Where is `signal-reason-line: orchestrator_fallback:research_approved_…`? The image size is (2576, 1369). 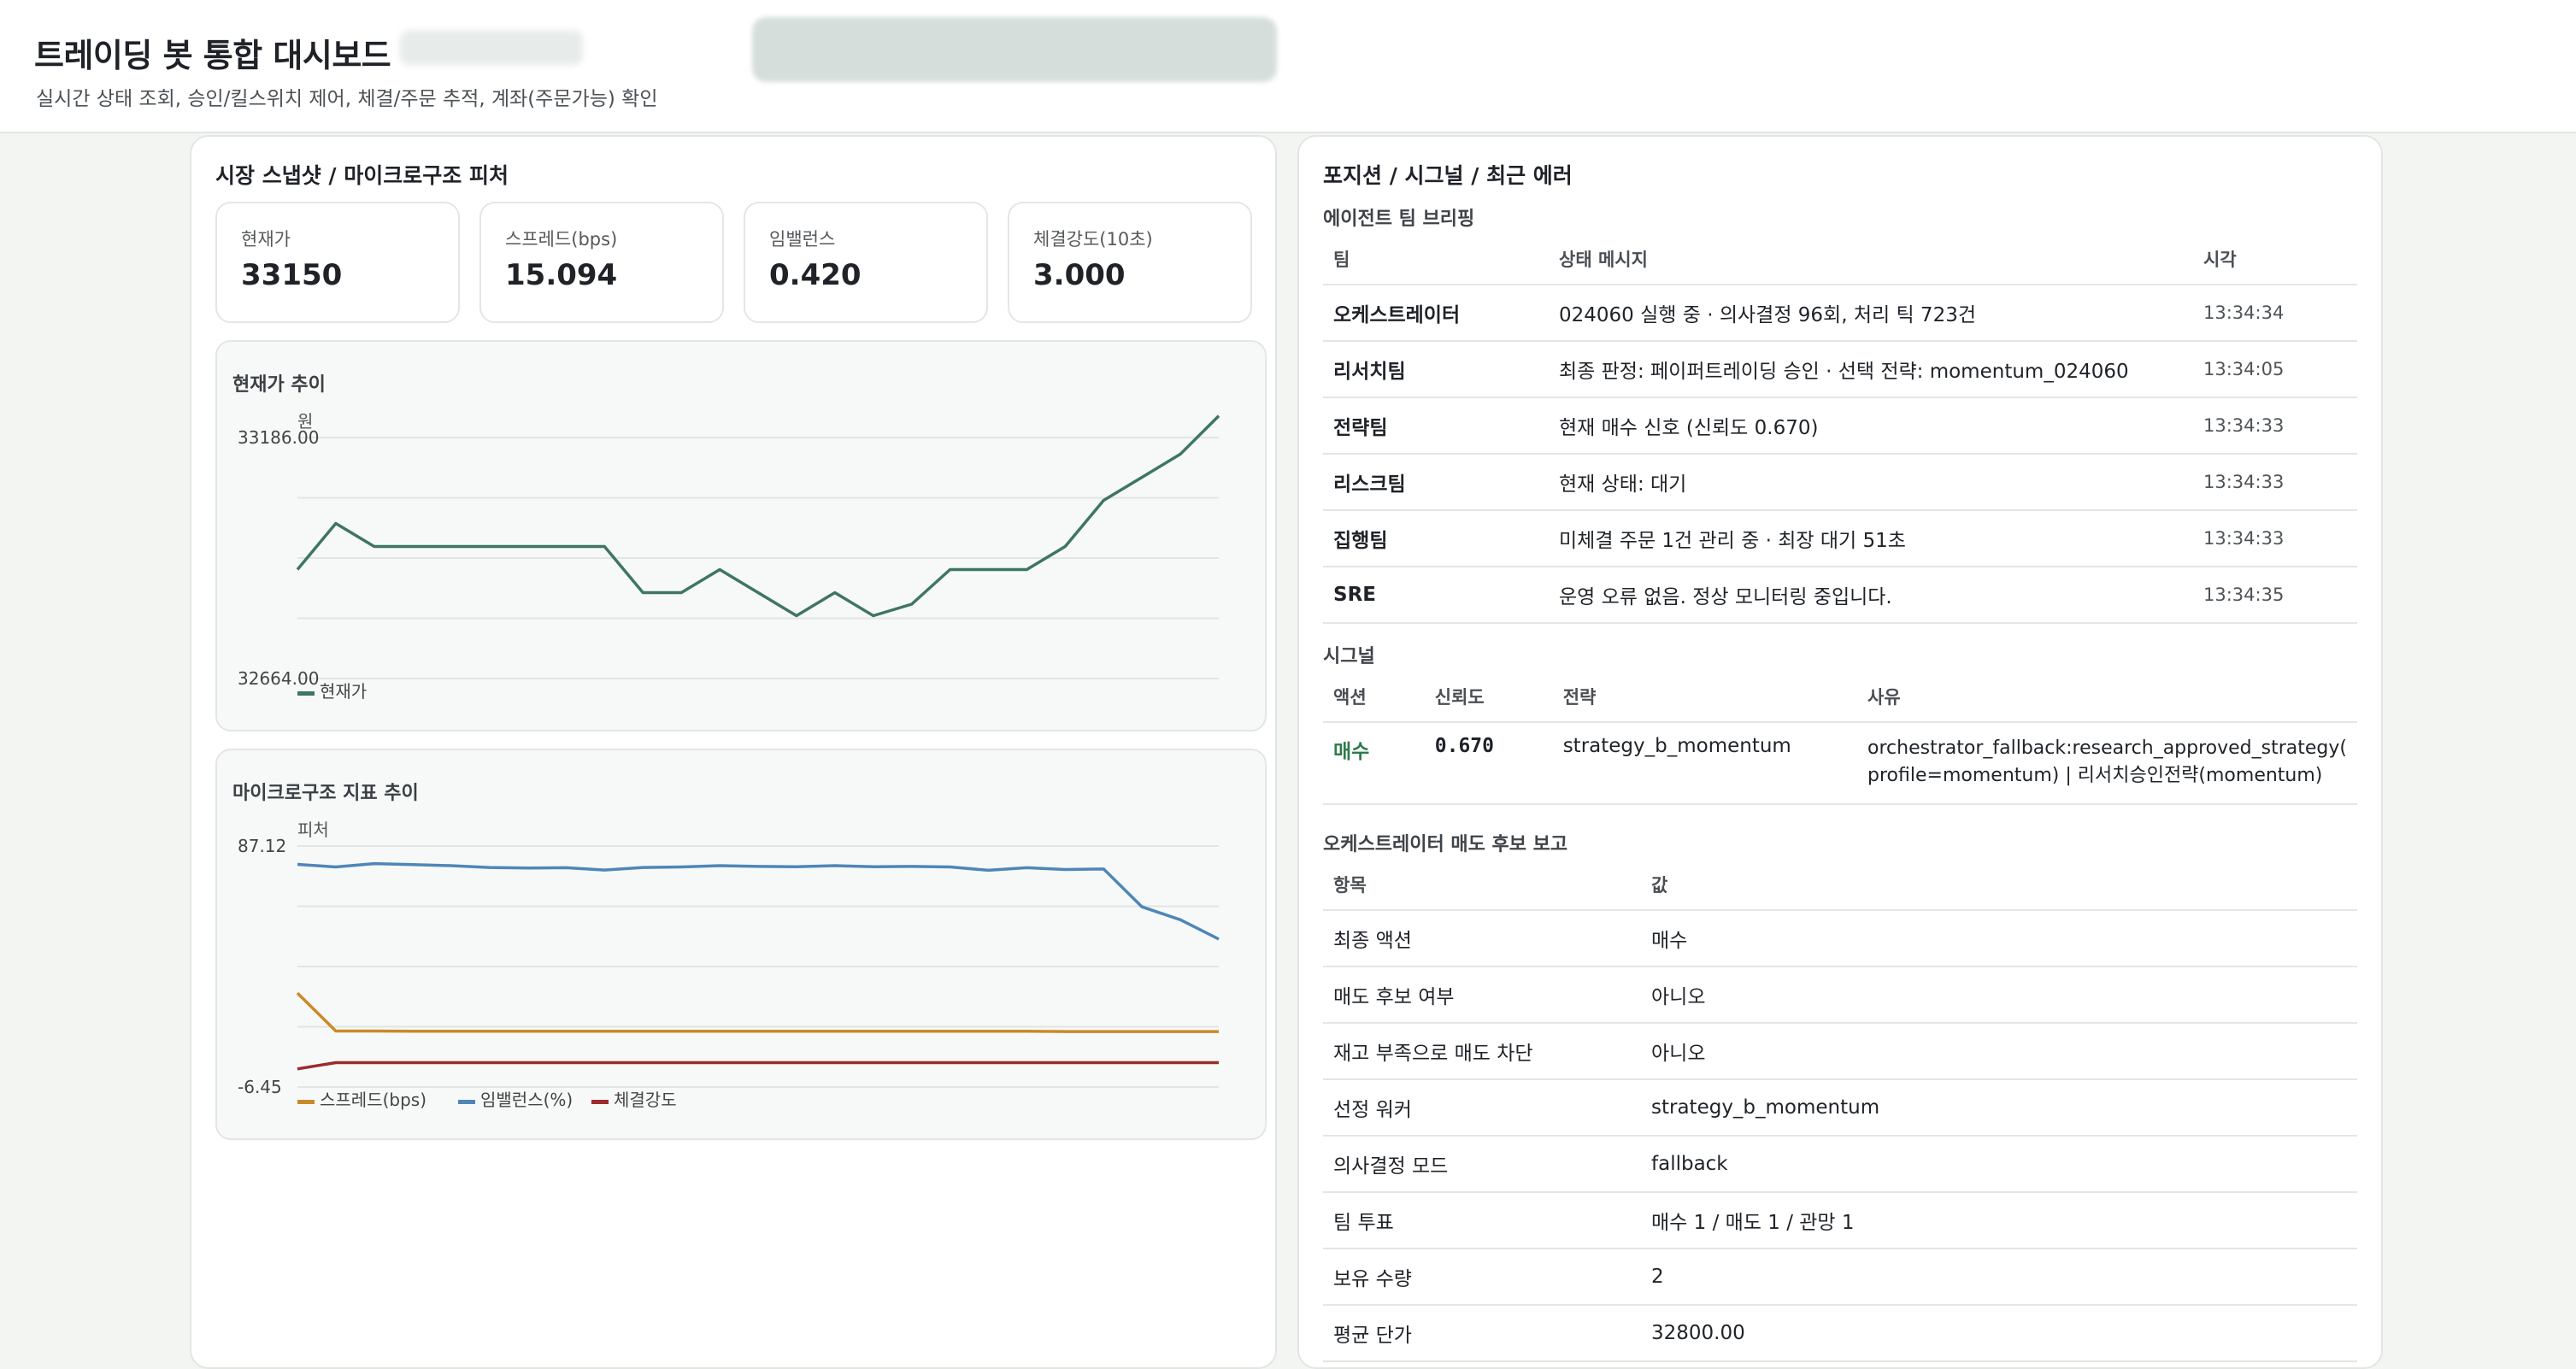 signal-reason-line: orchestrator_fallback:research_approved_… is located at coordinates (2107, 748).